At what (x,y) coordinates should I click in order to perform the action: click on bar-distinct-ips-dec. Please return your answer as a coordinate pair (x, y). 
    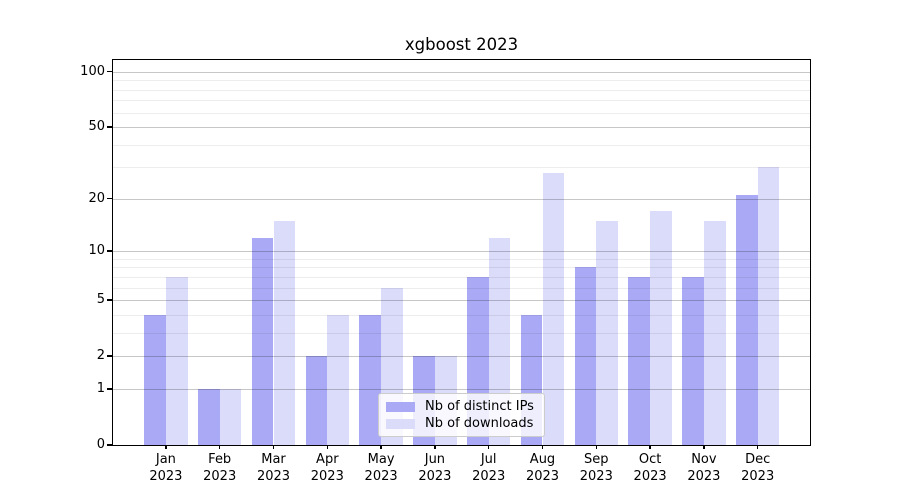
    Looking at the image, I should click on (746, 319).